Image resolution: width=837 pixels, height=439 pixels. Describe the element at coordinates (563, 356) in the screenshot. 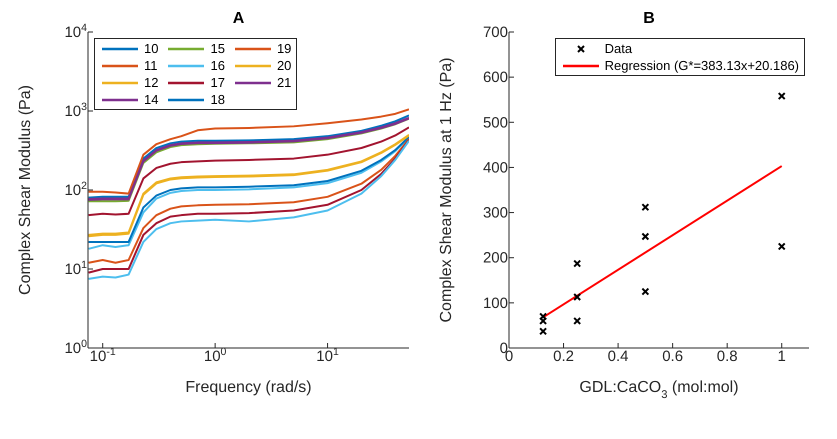

I see `x-tick-label: 0.2` at that location.